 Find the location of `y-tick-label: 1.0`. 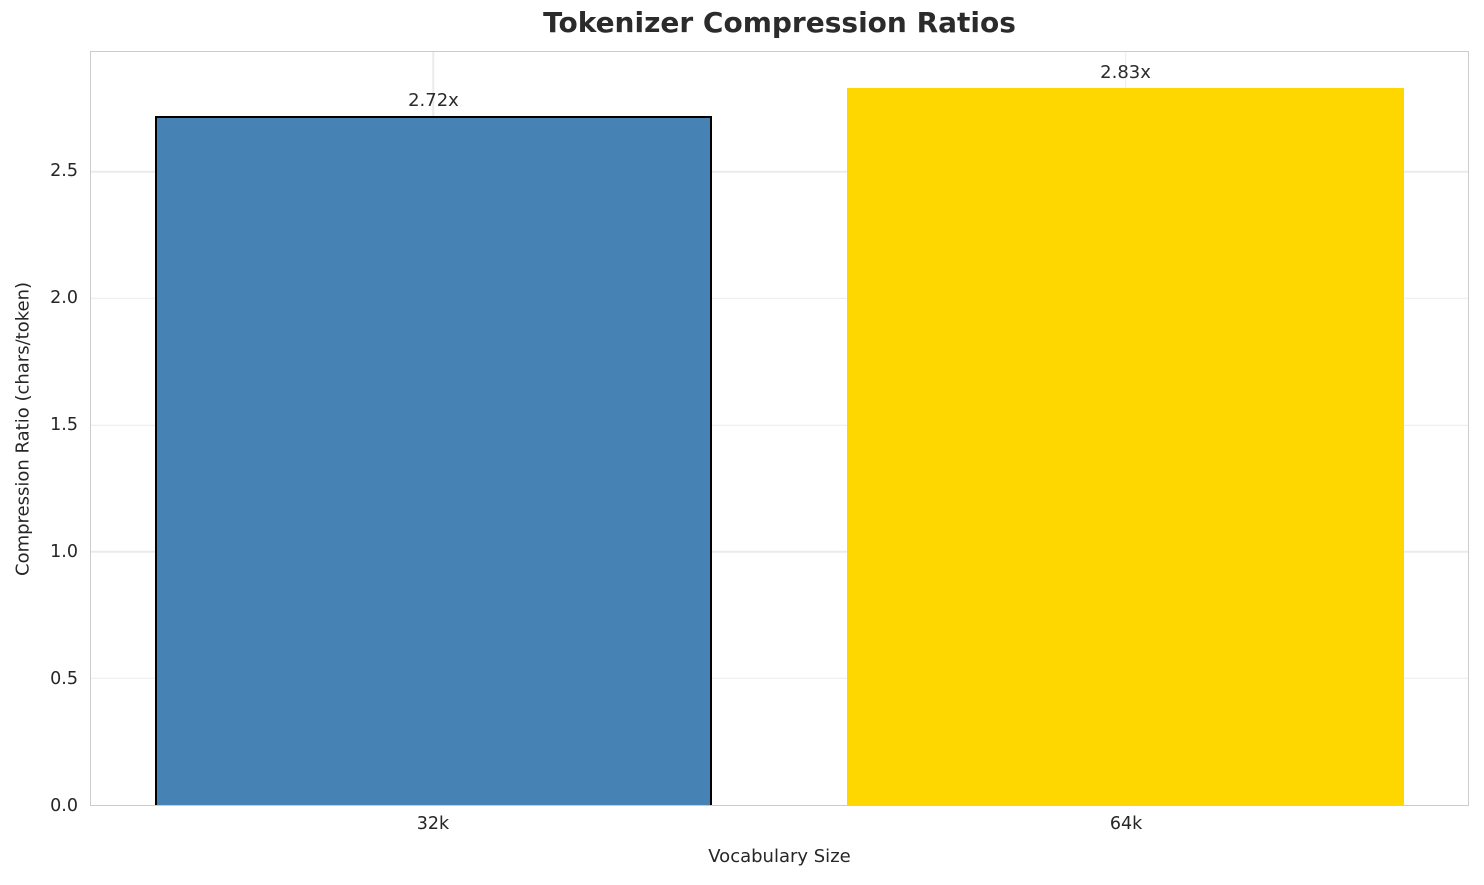

y-tick-label: 1.0 is located at coordinates (64, 552).